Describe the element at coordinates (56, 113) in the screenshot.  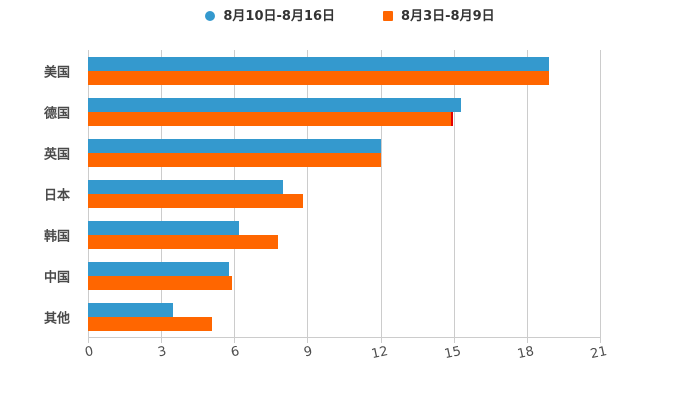
I see `category-label-1: 德国` at that location.